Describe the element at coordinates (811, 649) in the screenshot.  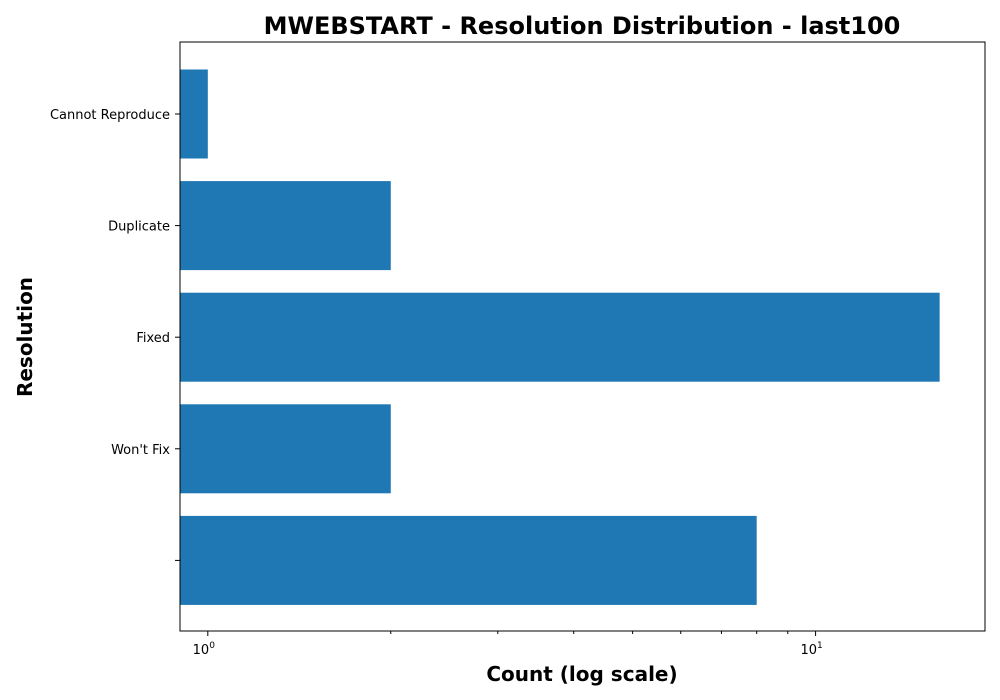
I see `x-tick-label: 10¹` at that location.